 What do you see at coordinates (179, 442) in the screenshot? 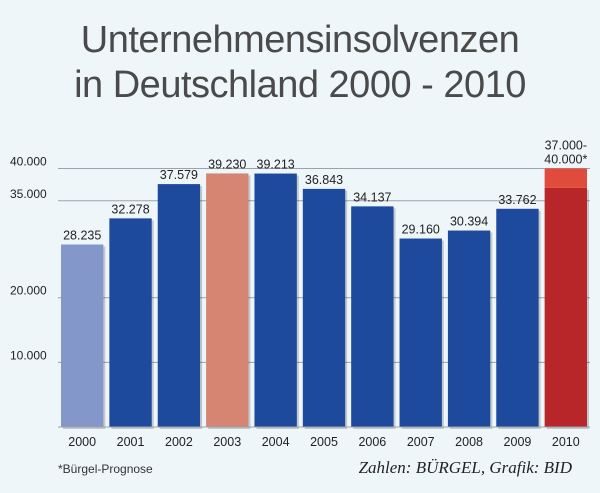
I see `x-tick-label: 2002` at bounding box center [179, 442].